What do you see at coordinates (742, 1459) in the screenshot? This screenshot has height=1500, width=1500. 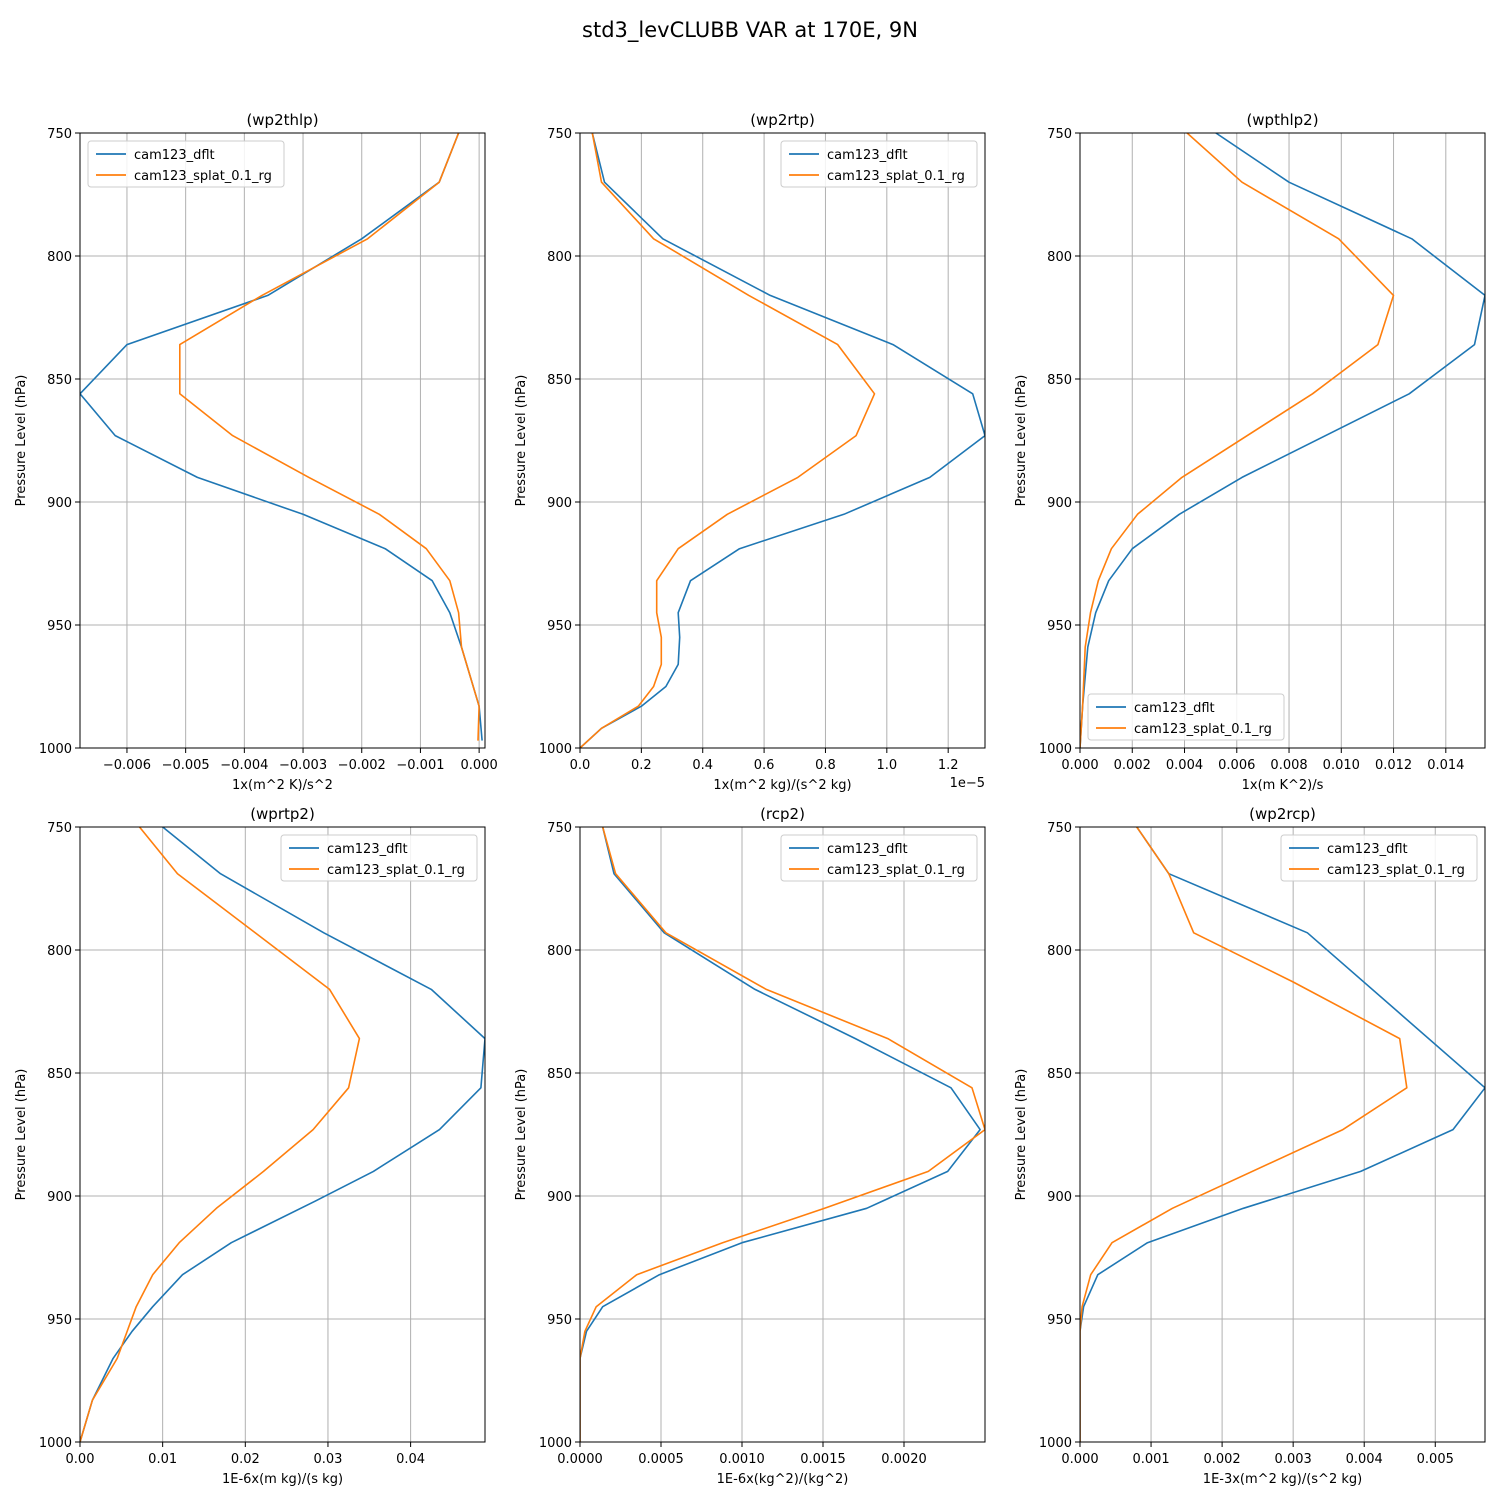 I see `x-tick-label: 0.0010` at bounding box center [742, 1459].